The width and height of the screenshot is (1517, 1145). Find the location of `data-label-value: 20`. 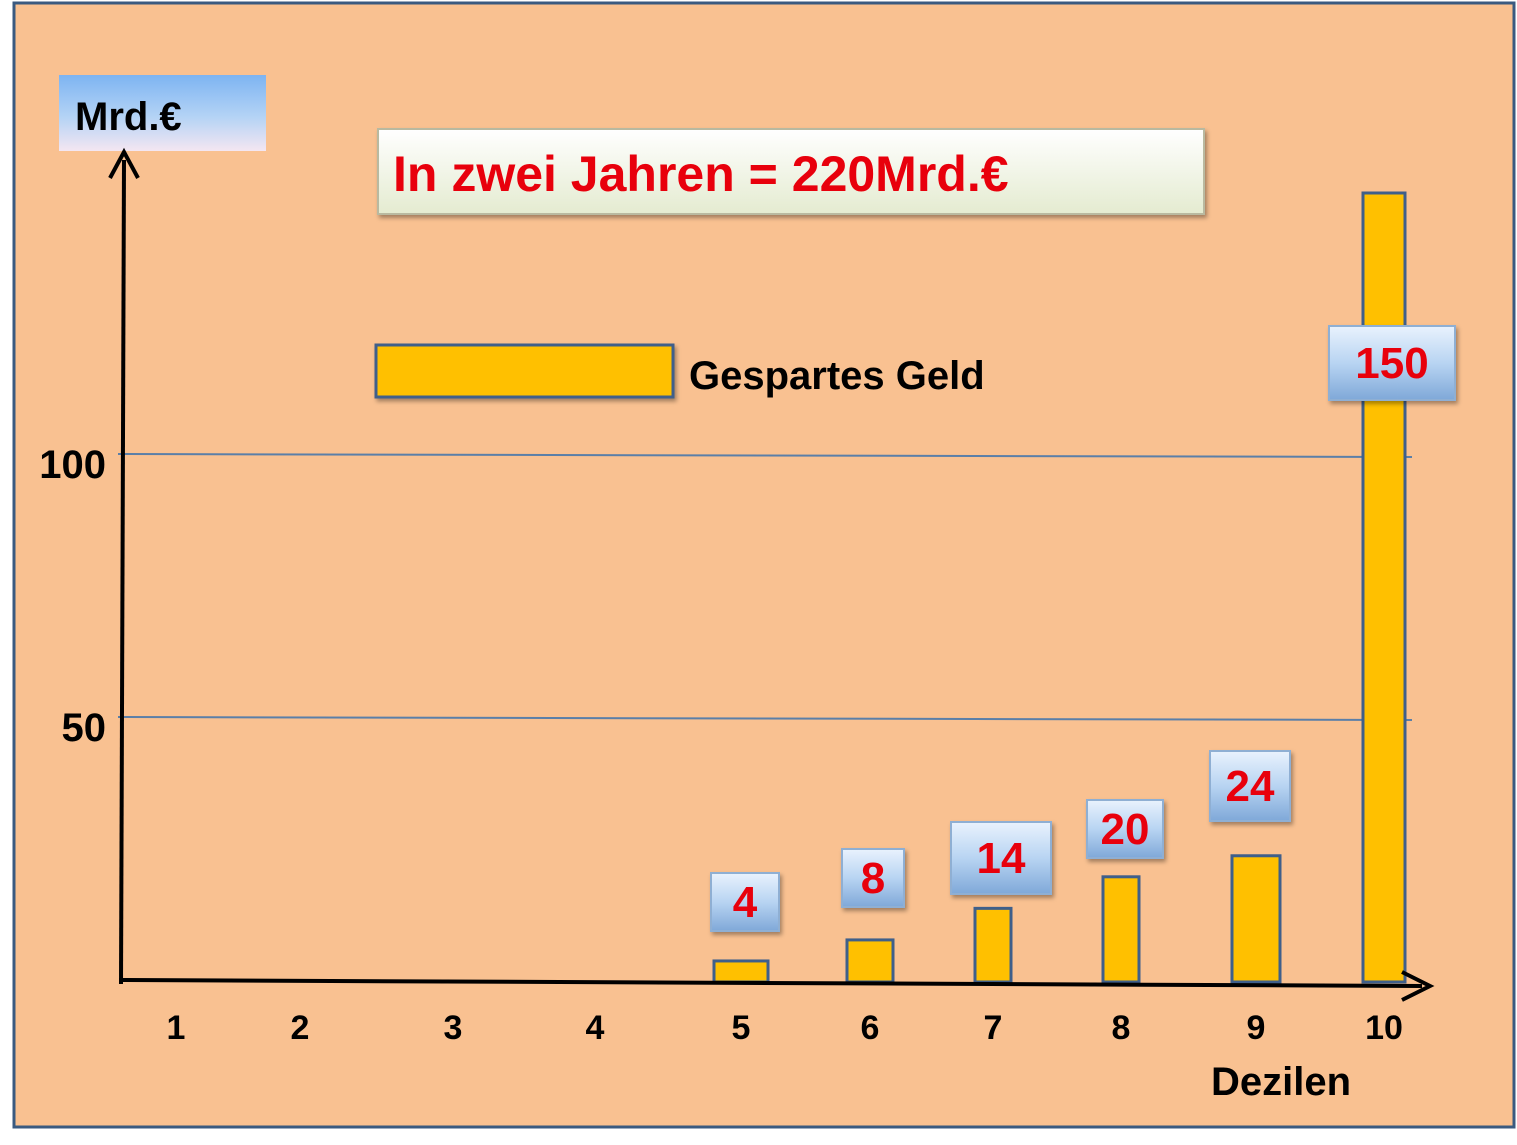

data-label-value: 20 is located at coordinates (1125, 829).